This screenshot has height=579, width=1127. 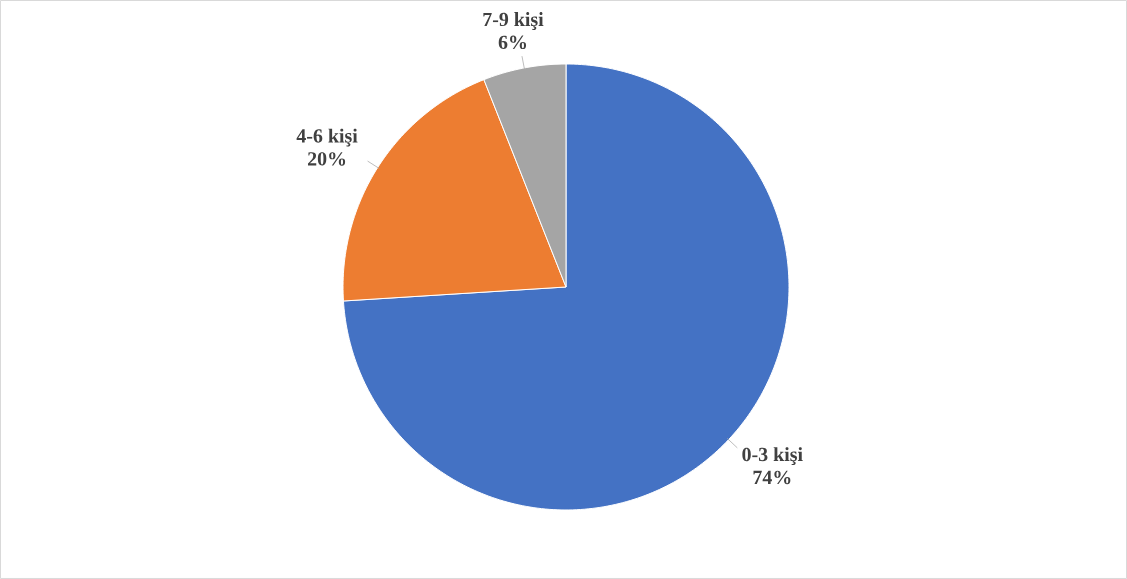 What do you see at coordinates (513, 21) in the screenshot?
I see `slice-label: 7-9 kişi` at bounding box center [513, 21].